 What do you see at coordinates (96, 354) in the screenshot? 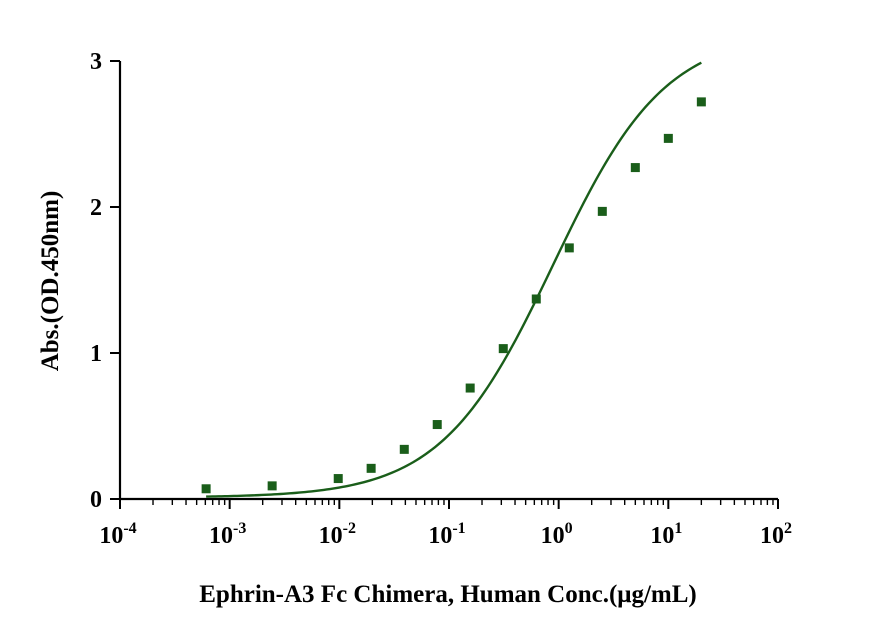
I see `y-tick-label: 1` at bounding box center [96, 354].